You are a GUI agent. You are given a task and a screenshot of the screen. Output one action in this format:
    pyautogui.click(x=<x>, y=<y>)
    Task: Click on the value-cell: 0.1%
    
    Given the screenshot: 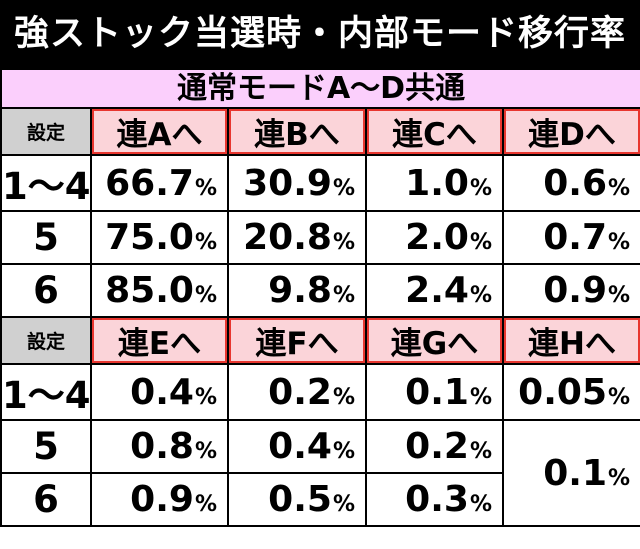 What is the action you would take?
    pyautogui.click(x=434, y=392)
    